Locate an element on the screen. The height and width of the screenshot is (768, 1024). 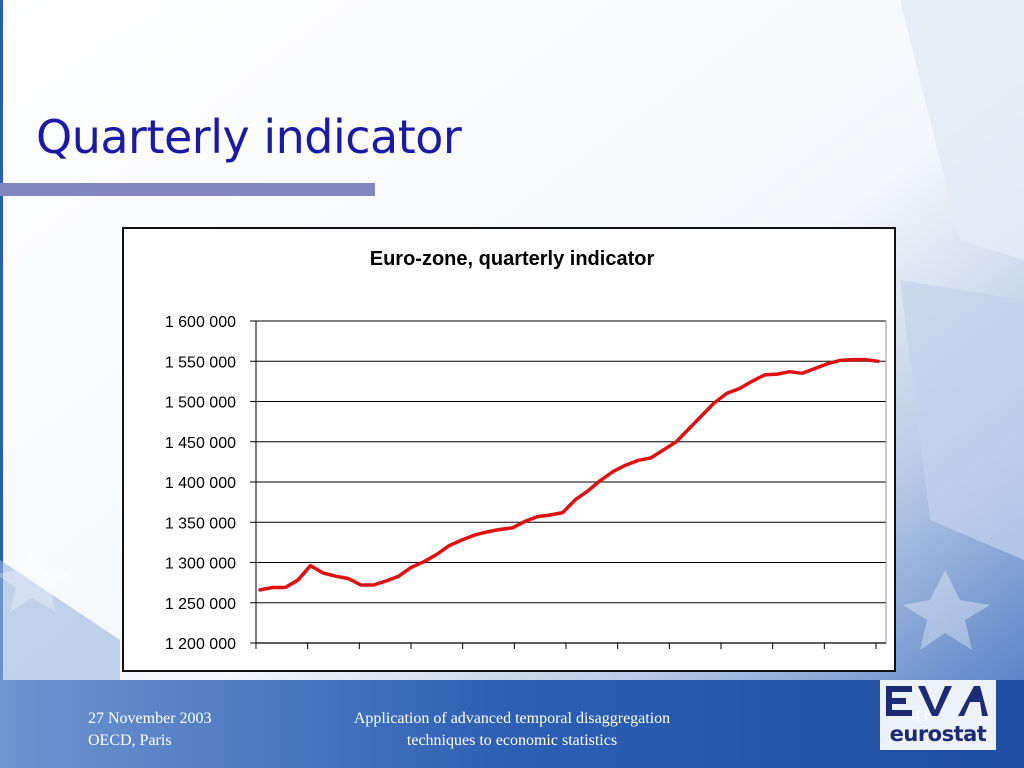
eurostat-logo-icon is located at coordinates (938, 715).